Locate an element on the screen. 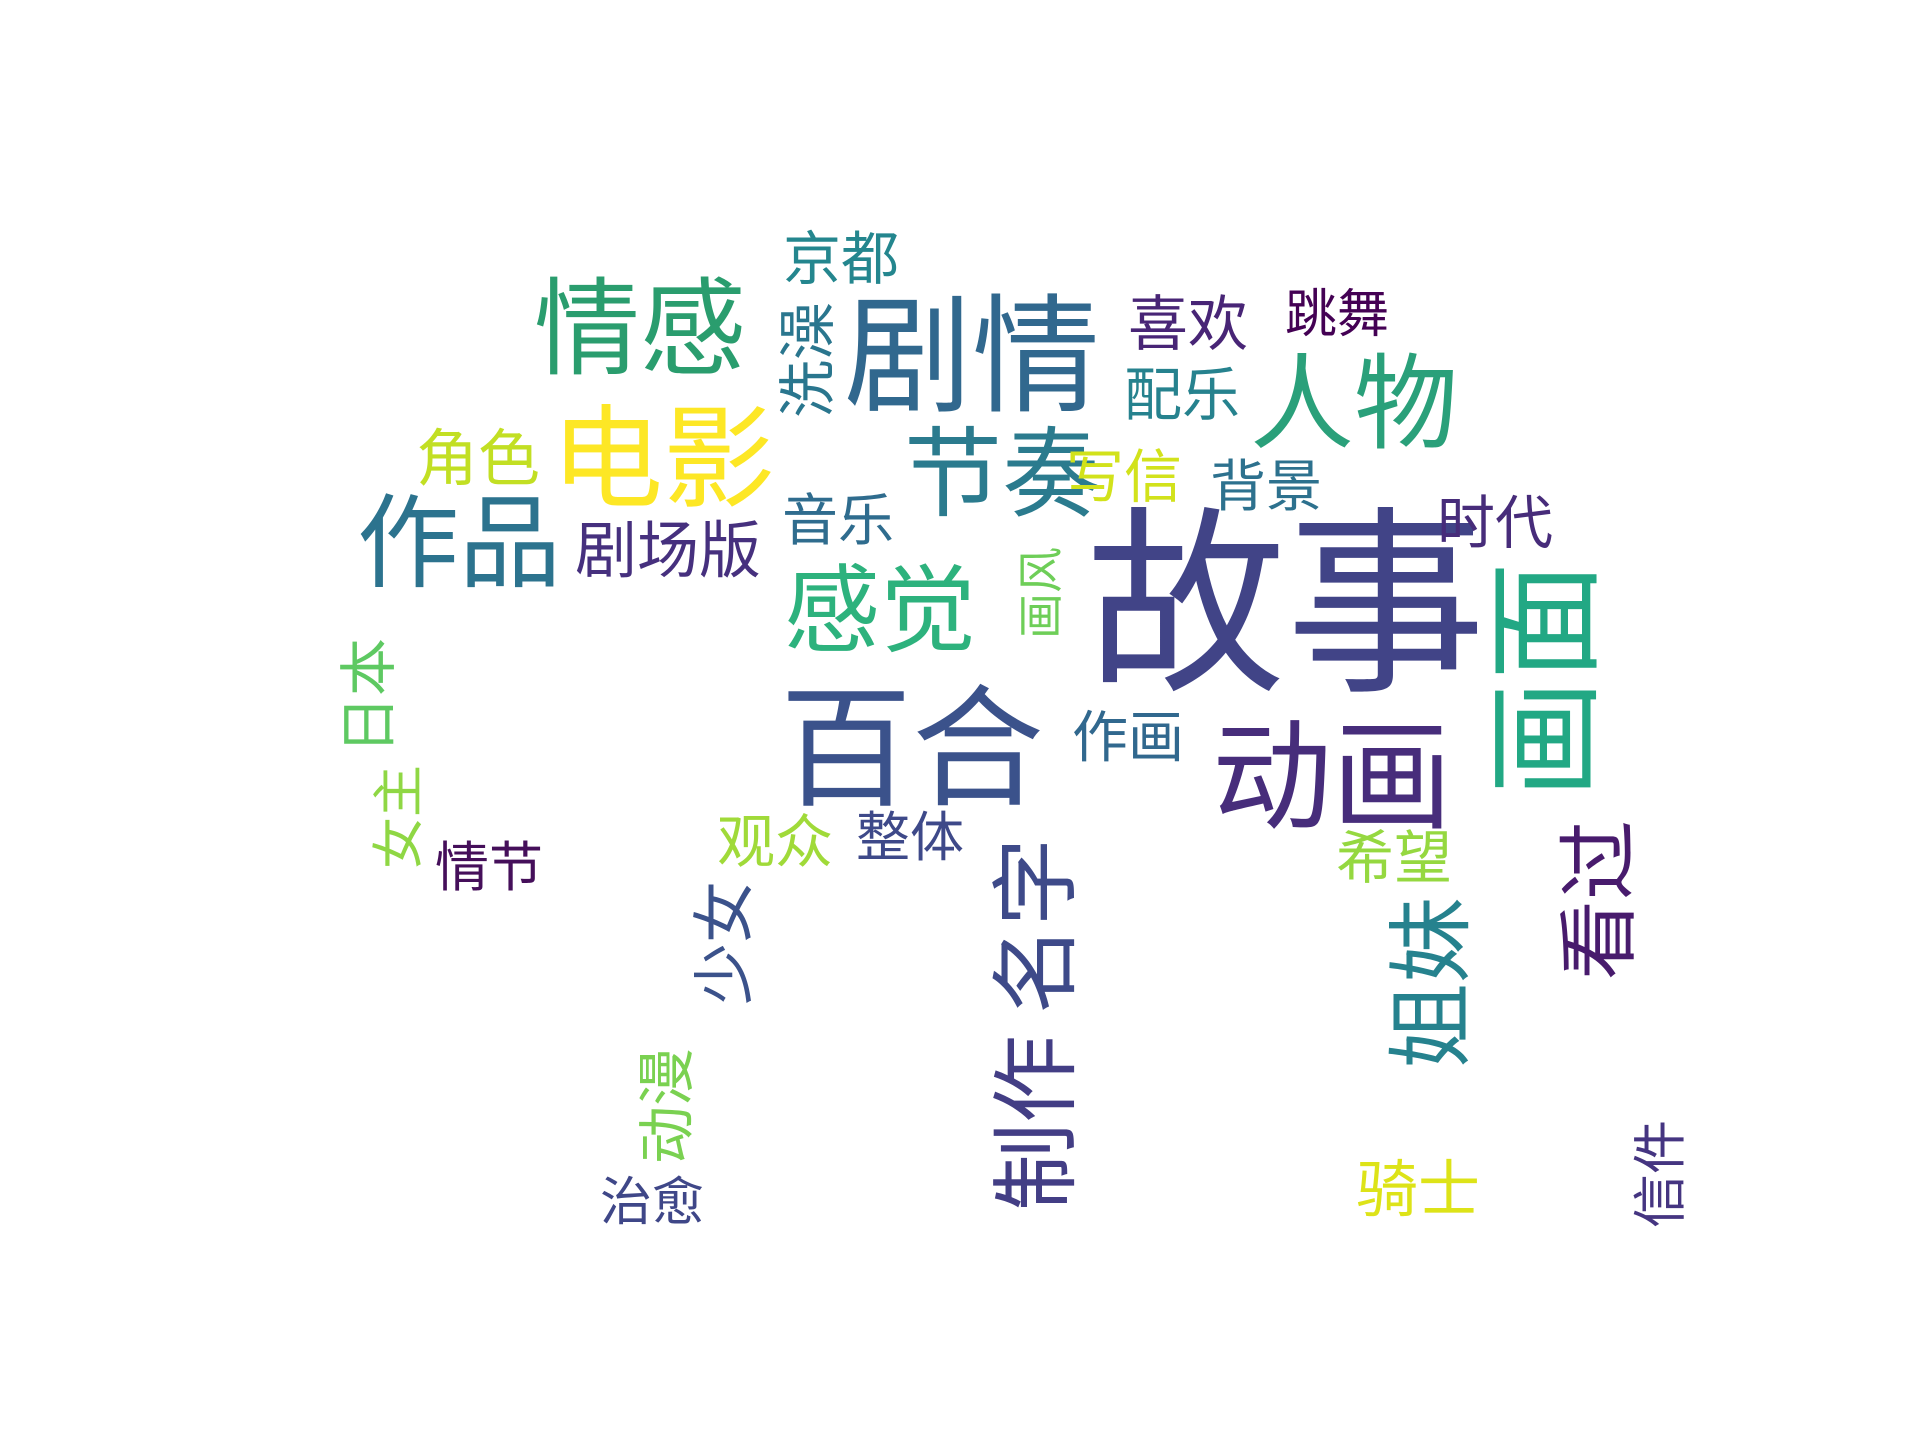  word-xizao: 洗澡 is located at coordinates (808, 360).